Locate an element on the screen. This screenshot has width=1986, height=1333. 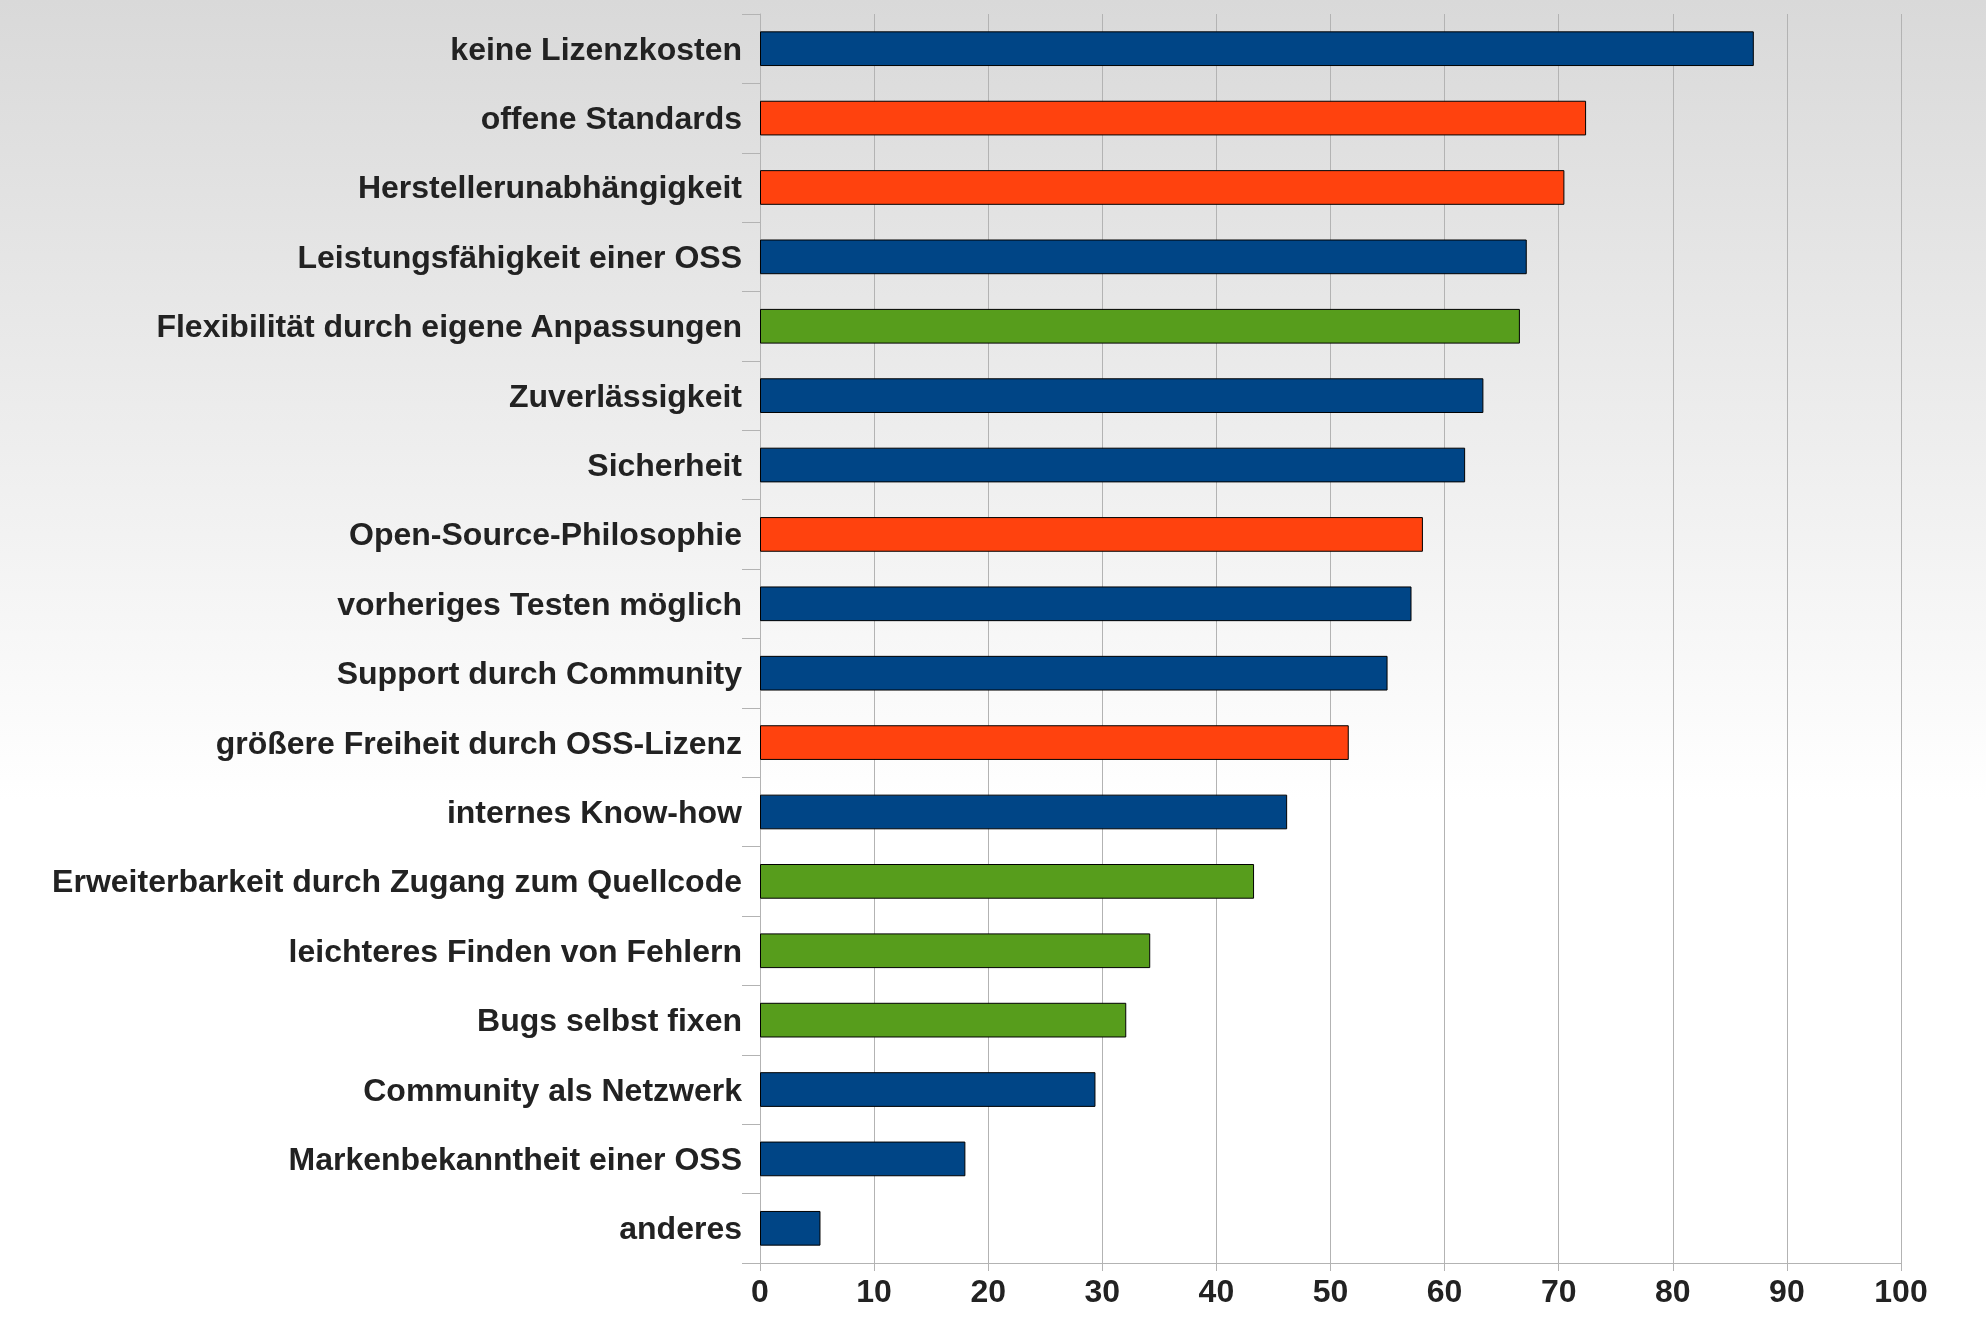
x-tick-label: 20 is located at coordinates (988, 1291).